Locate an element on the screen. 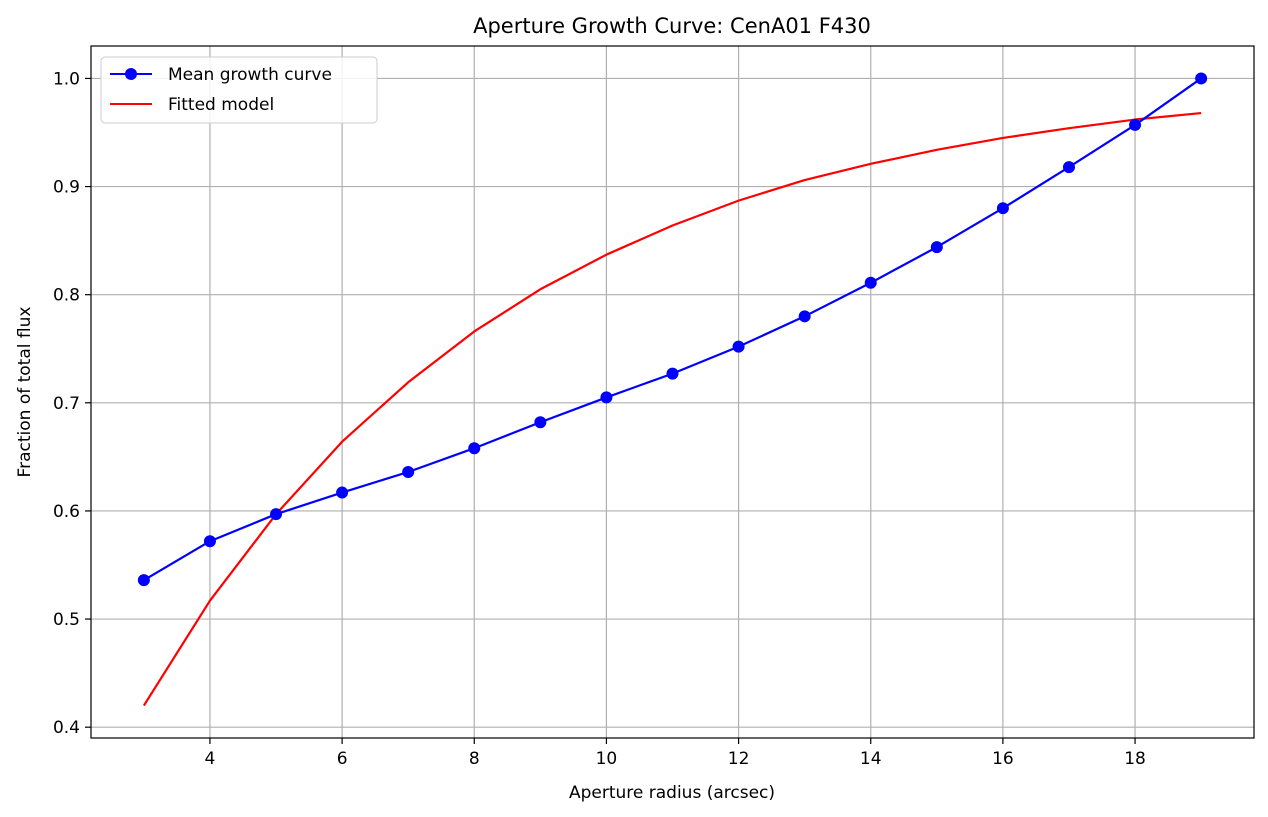 The width and height of the screenshot is (1268, 817). x-tick-label: 18 is located at coordinates (1135, 759).